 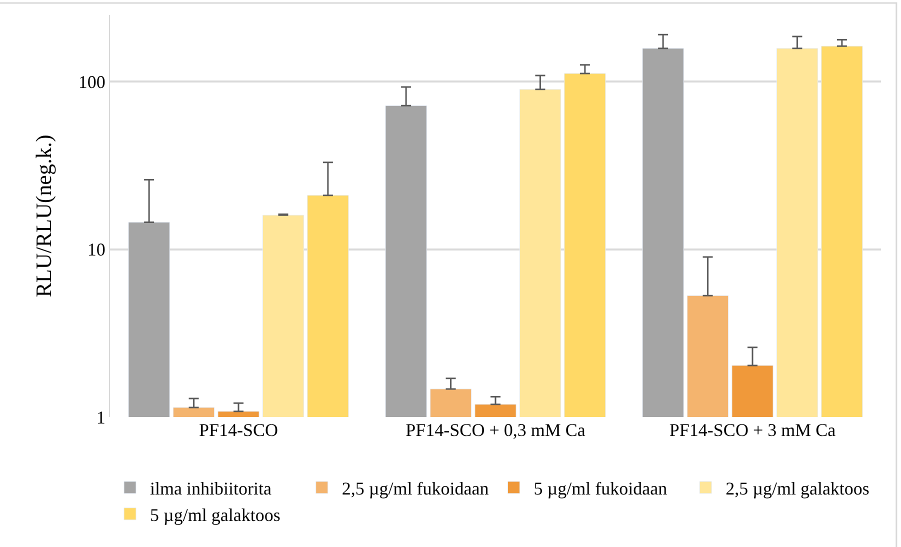 What do you see at coordinates (798, 488) in the screenshot?
I see `legend-label: 2,5 µg/ml galaktoos` at bounding box center [798, 488].